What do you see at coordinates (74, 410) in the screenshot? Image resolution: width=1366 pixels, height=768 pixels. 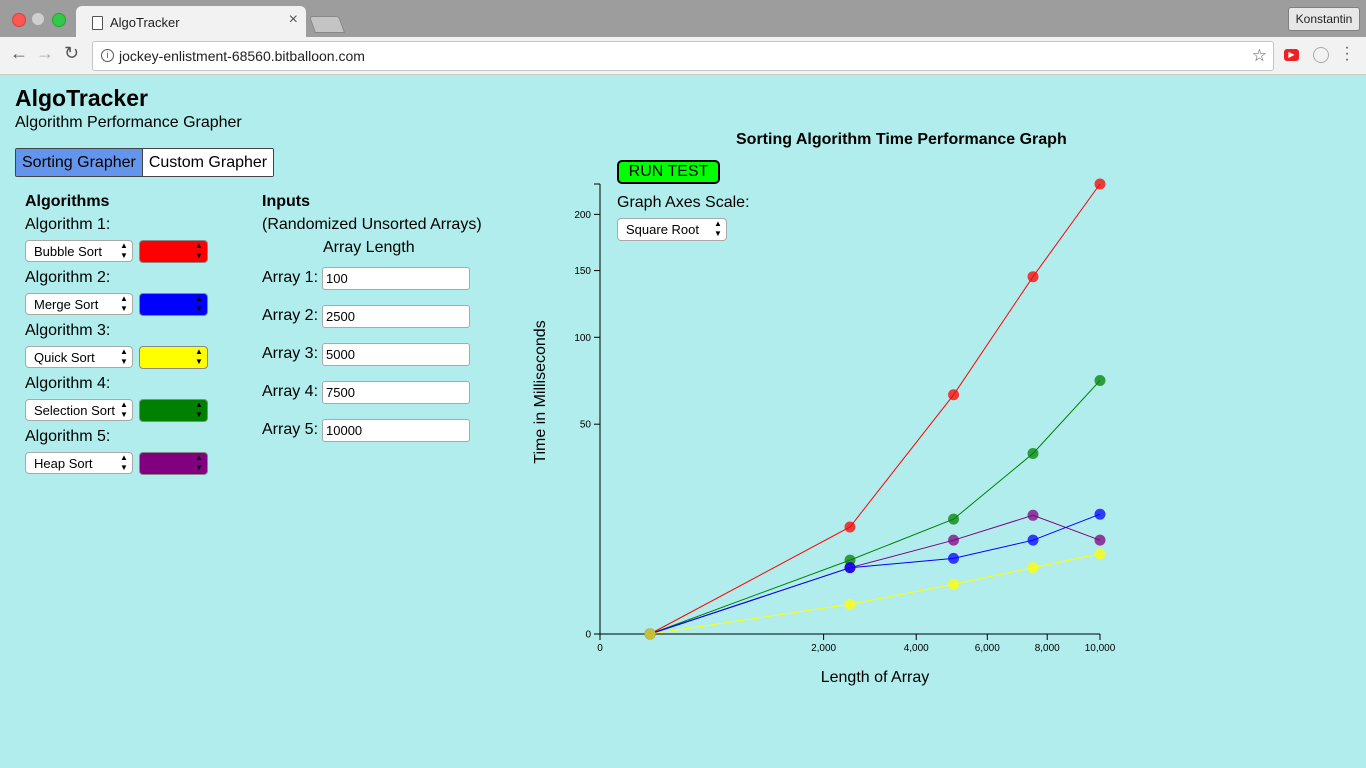 I see `algorithm-4-selected: Selection Sort` at bounding box center [74, 410].